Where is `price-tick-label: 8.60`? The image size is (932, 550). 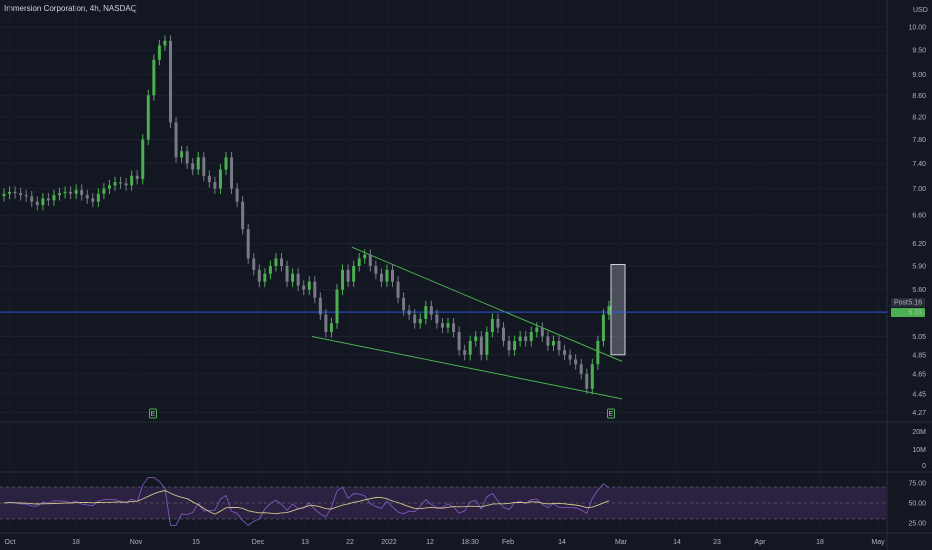 price-tick-label: 8.60 is located at coordinates (919, 96).